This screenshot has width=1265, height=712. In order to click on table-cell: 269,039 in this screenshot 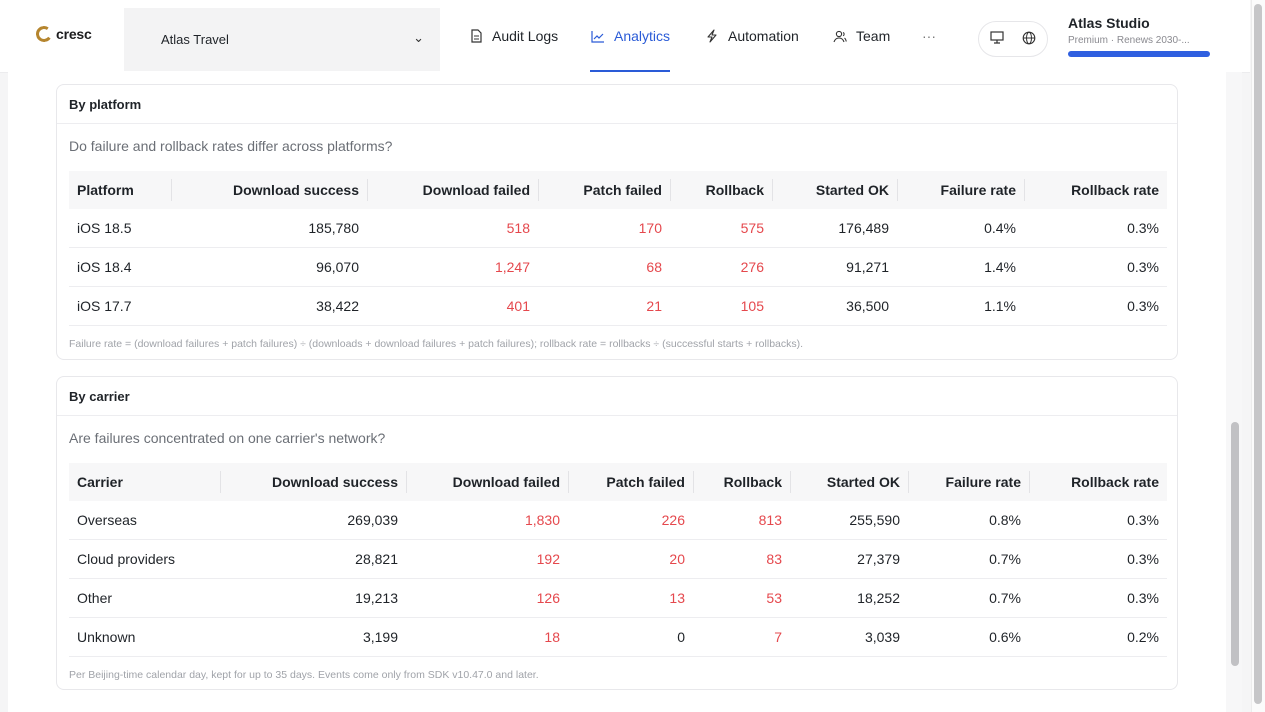, I will do `click(313, 520)`.